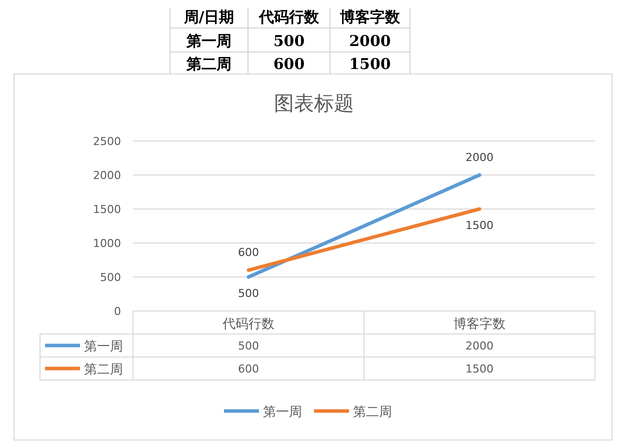  I want to click on data-label: 2000, so click(370, 41).